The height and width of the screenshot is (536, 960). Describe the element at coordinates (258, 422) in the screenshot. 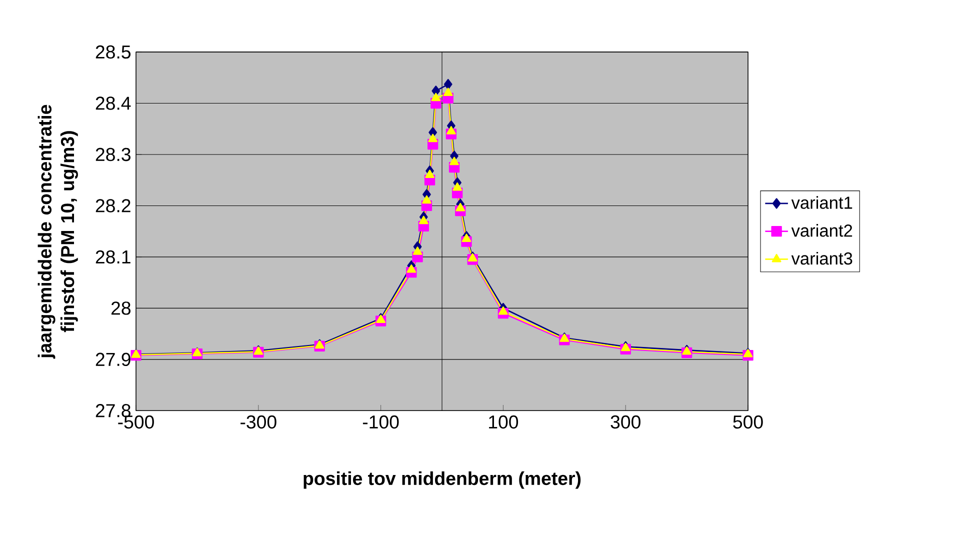

I see `x-tick-label: -300` at that location.